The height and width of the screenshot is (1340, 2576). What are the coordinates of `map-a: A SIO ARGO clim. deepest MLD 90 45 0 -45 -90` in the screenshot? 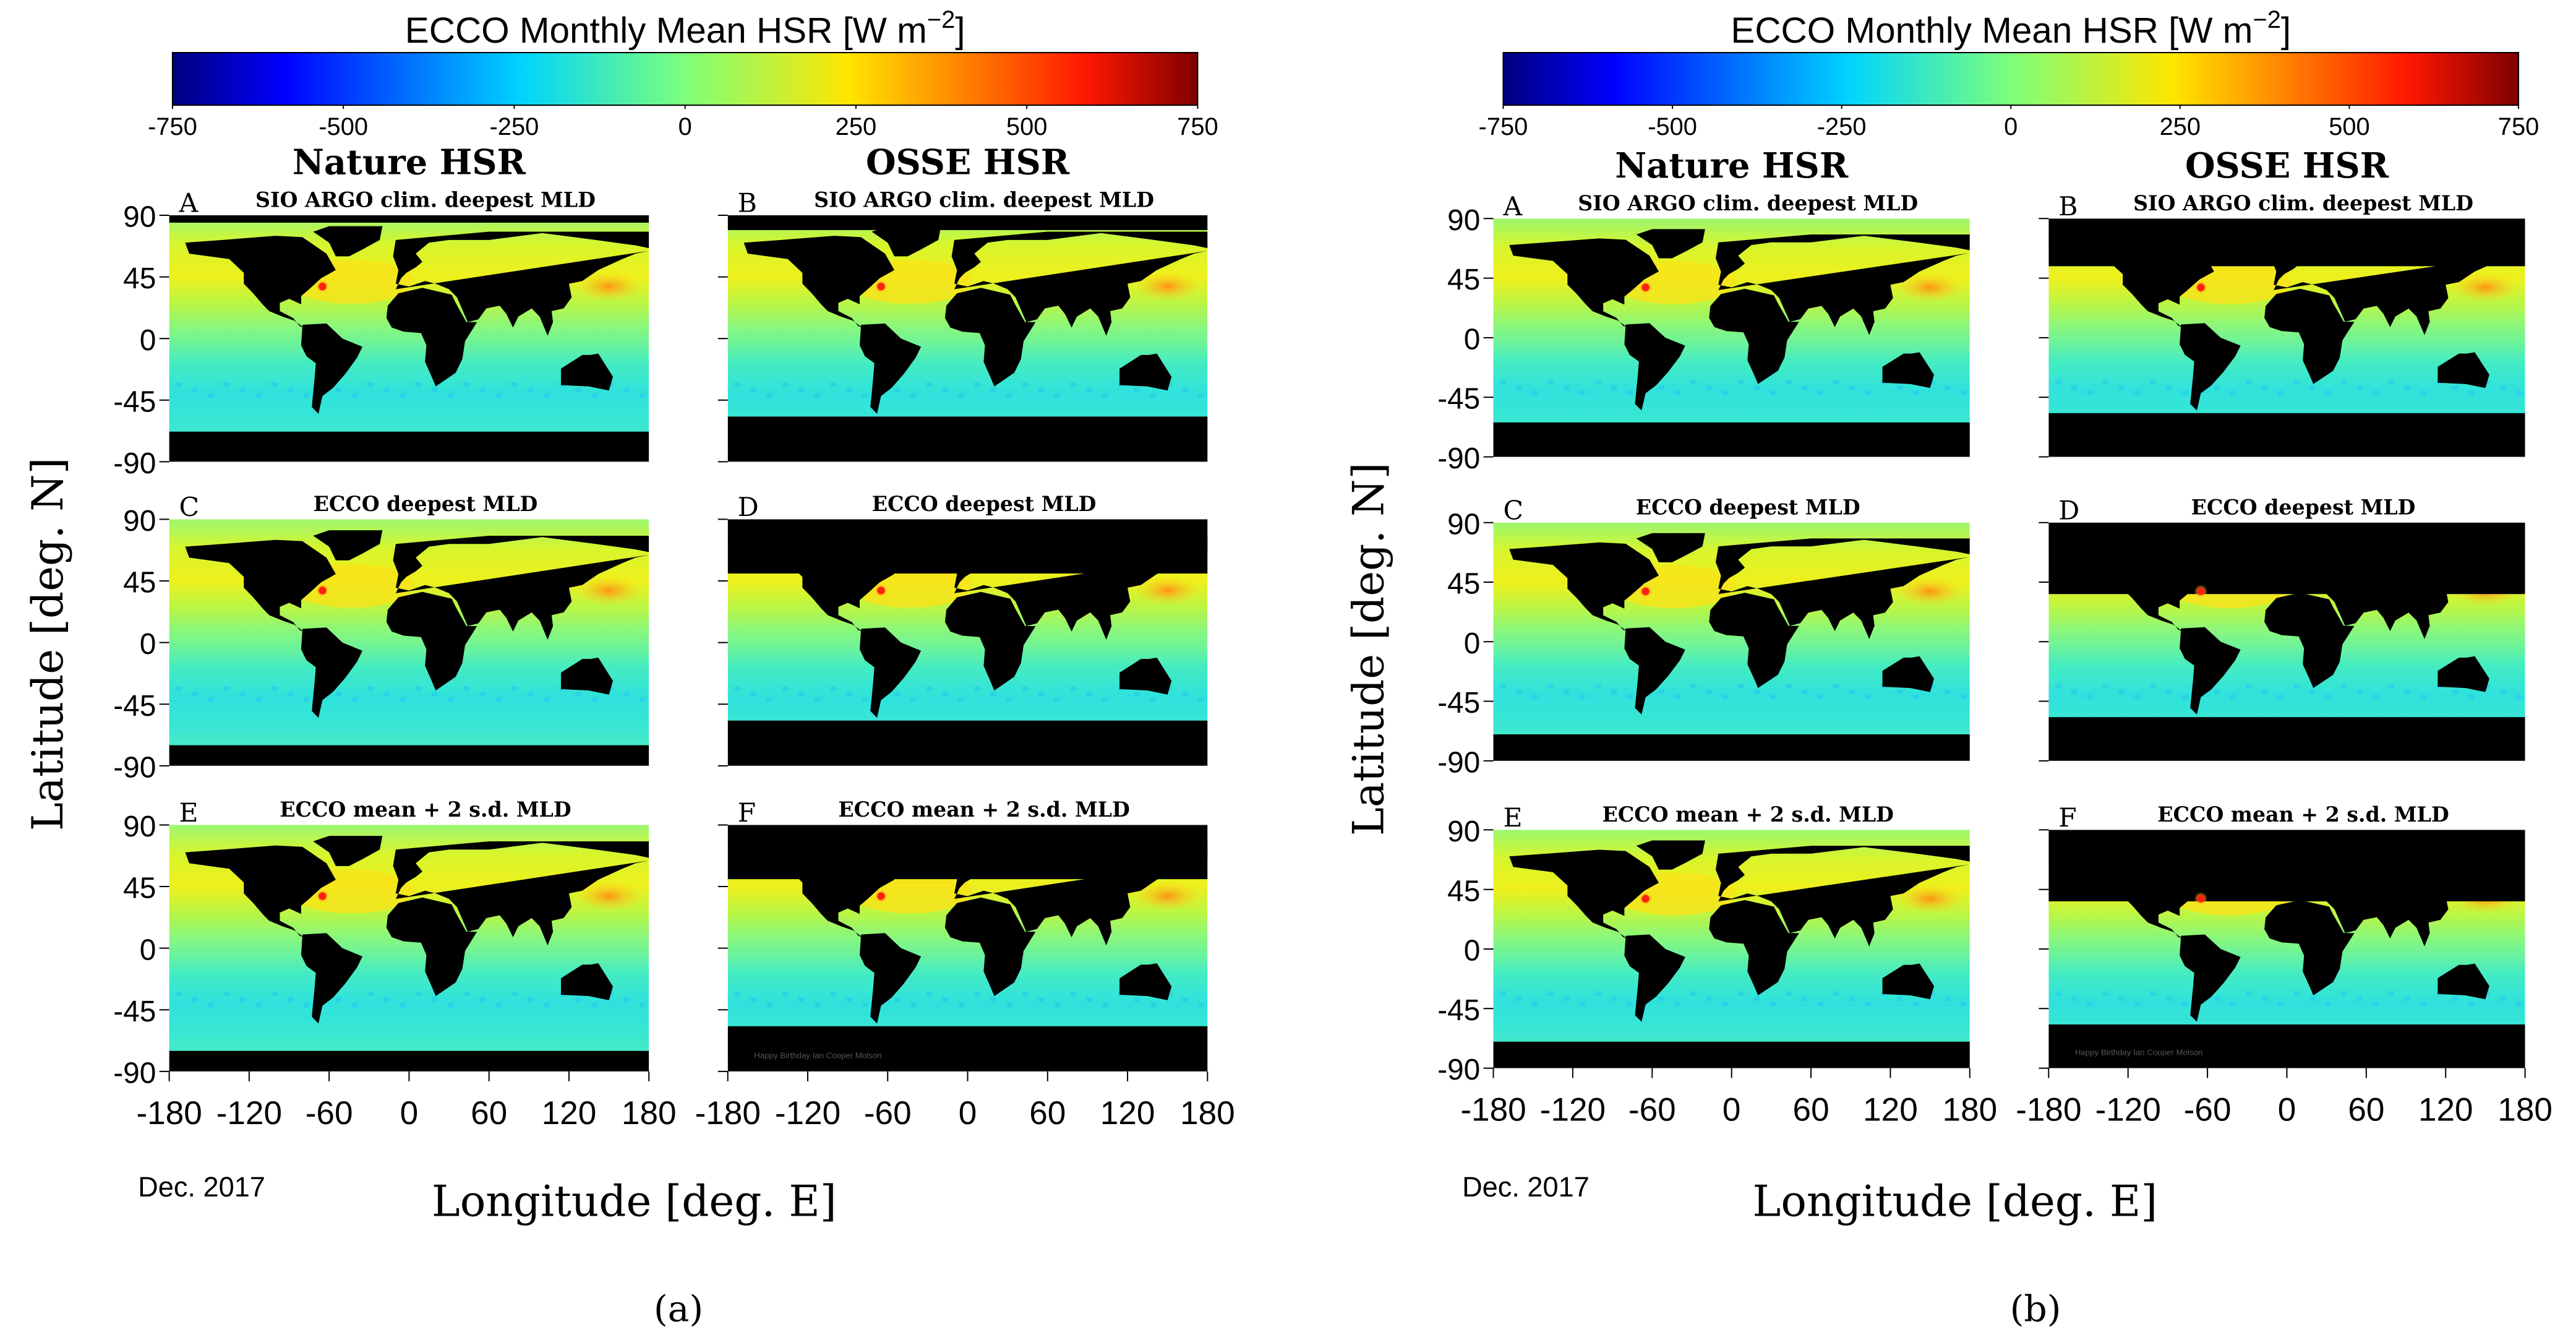 It's located at (1703, 333).